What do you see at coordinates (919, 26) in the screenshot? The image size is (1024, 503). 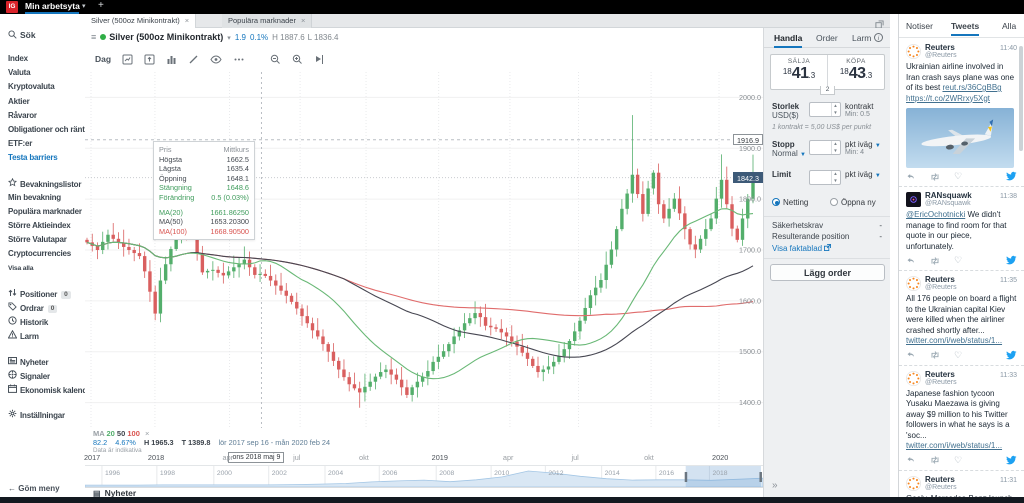 I see `tab-notiser: Notiser` at bounding box center [919, 26].